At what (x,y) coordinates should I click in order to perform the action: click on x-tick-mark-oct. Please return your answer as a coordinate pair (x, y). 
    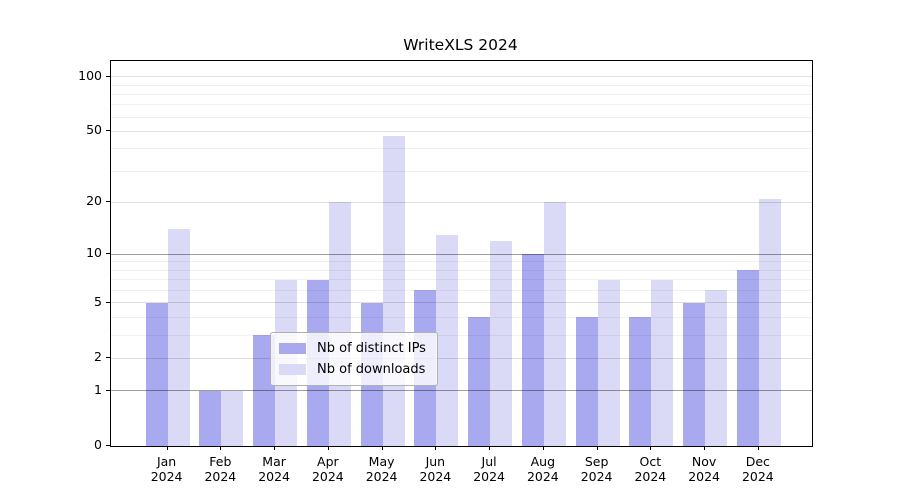
    Looking at the image, I should click on (651, 448).